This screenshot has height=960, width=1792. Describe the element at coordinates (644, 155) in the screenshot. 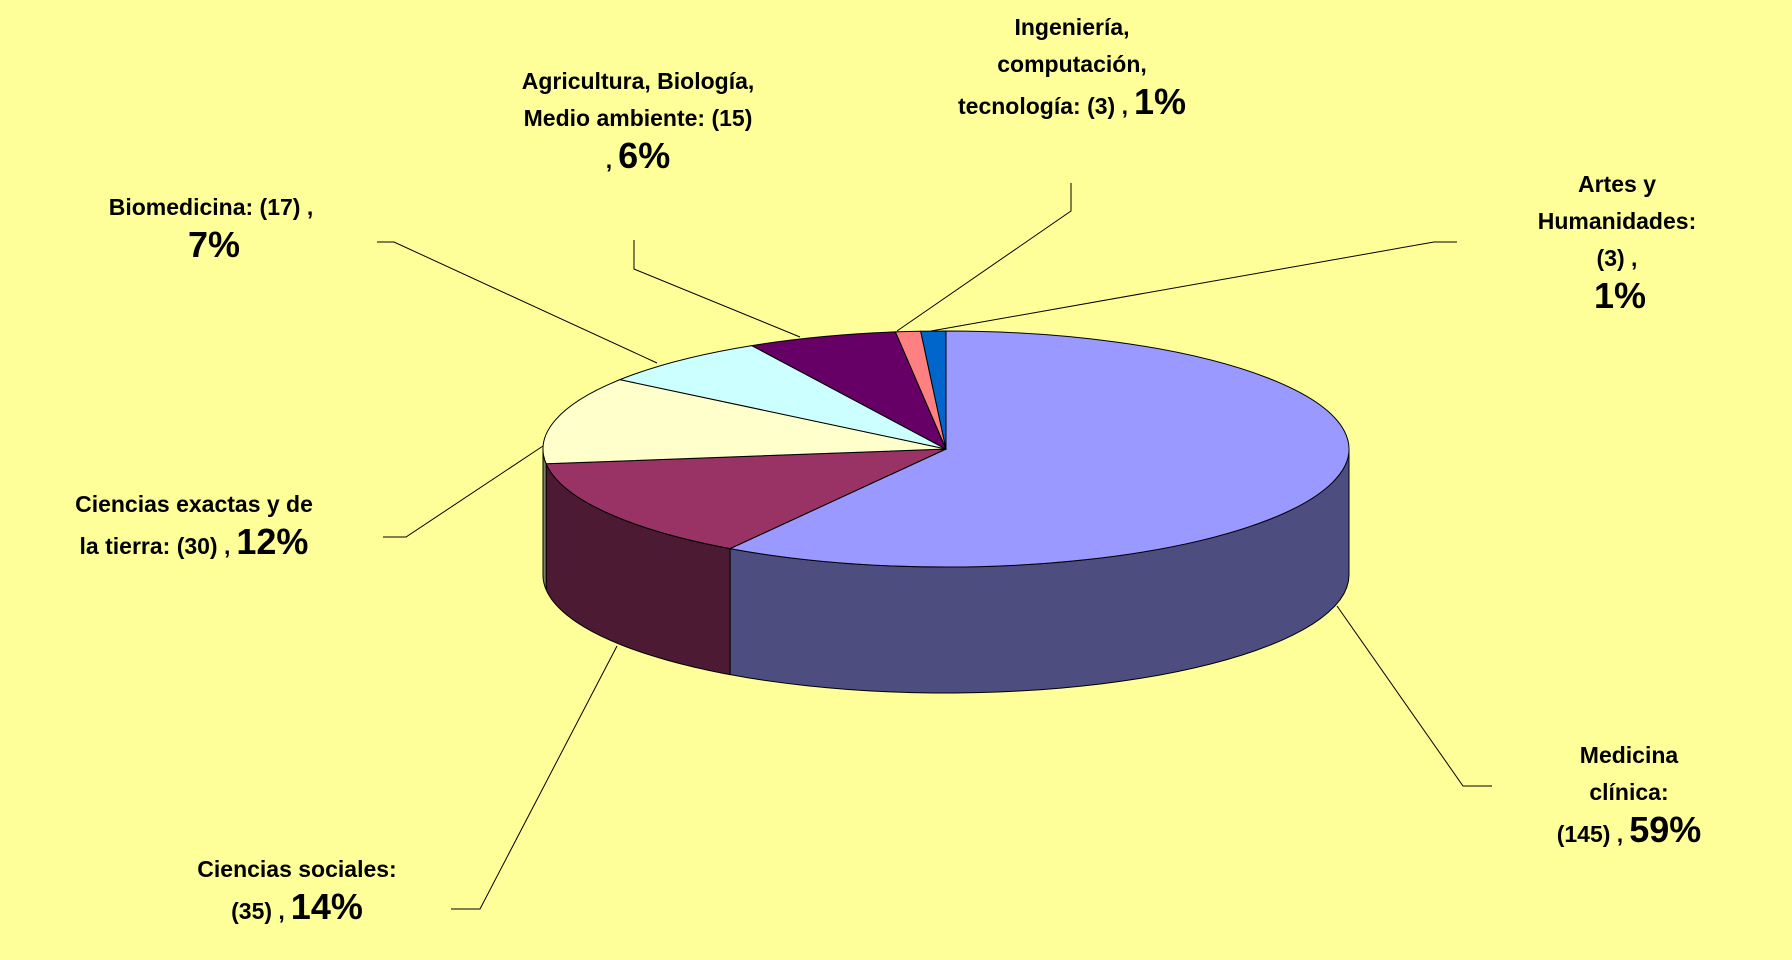

I see `value-label: 6%` at that location.